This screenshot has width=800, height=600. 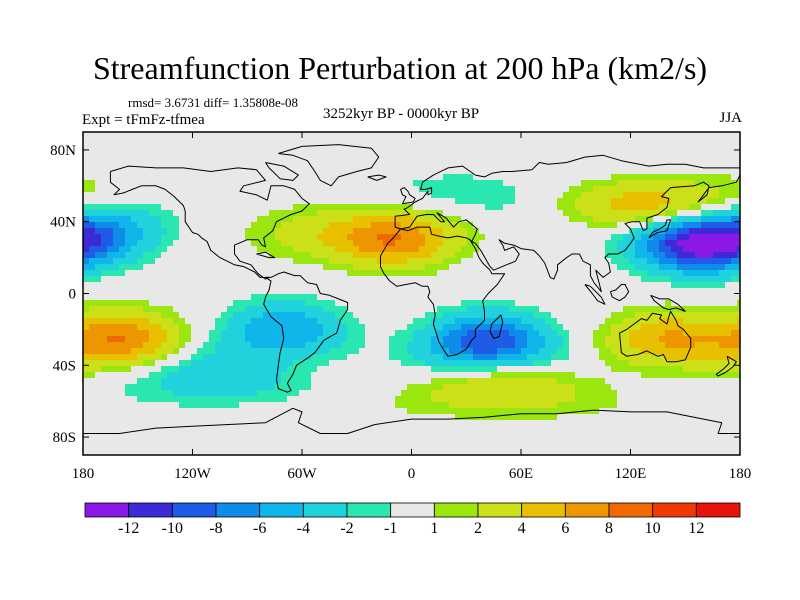 I want to click on coastline-japan, so click(x=660, y=229).